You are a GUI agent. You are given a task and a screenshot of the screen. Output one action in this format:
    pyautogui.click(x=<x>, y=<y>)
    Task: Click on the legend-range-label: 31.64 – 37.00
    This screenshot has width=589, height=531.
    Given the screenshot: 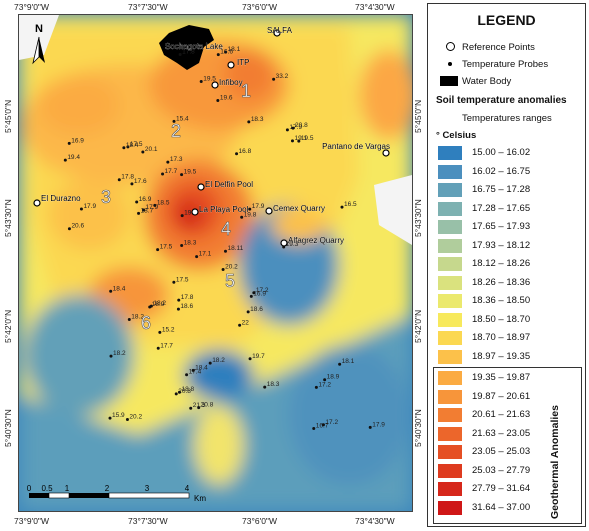 What is the action you would take?
    pyautogui.click(x=501, y=507)
    